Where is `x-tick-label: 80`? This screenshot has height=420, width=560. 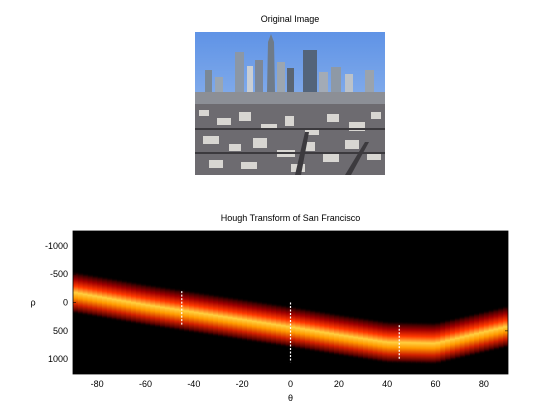 x-tick-label: 80 is located at coordinates (484, 384).